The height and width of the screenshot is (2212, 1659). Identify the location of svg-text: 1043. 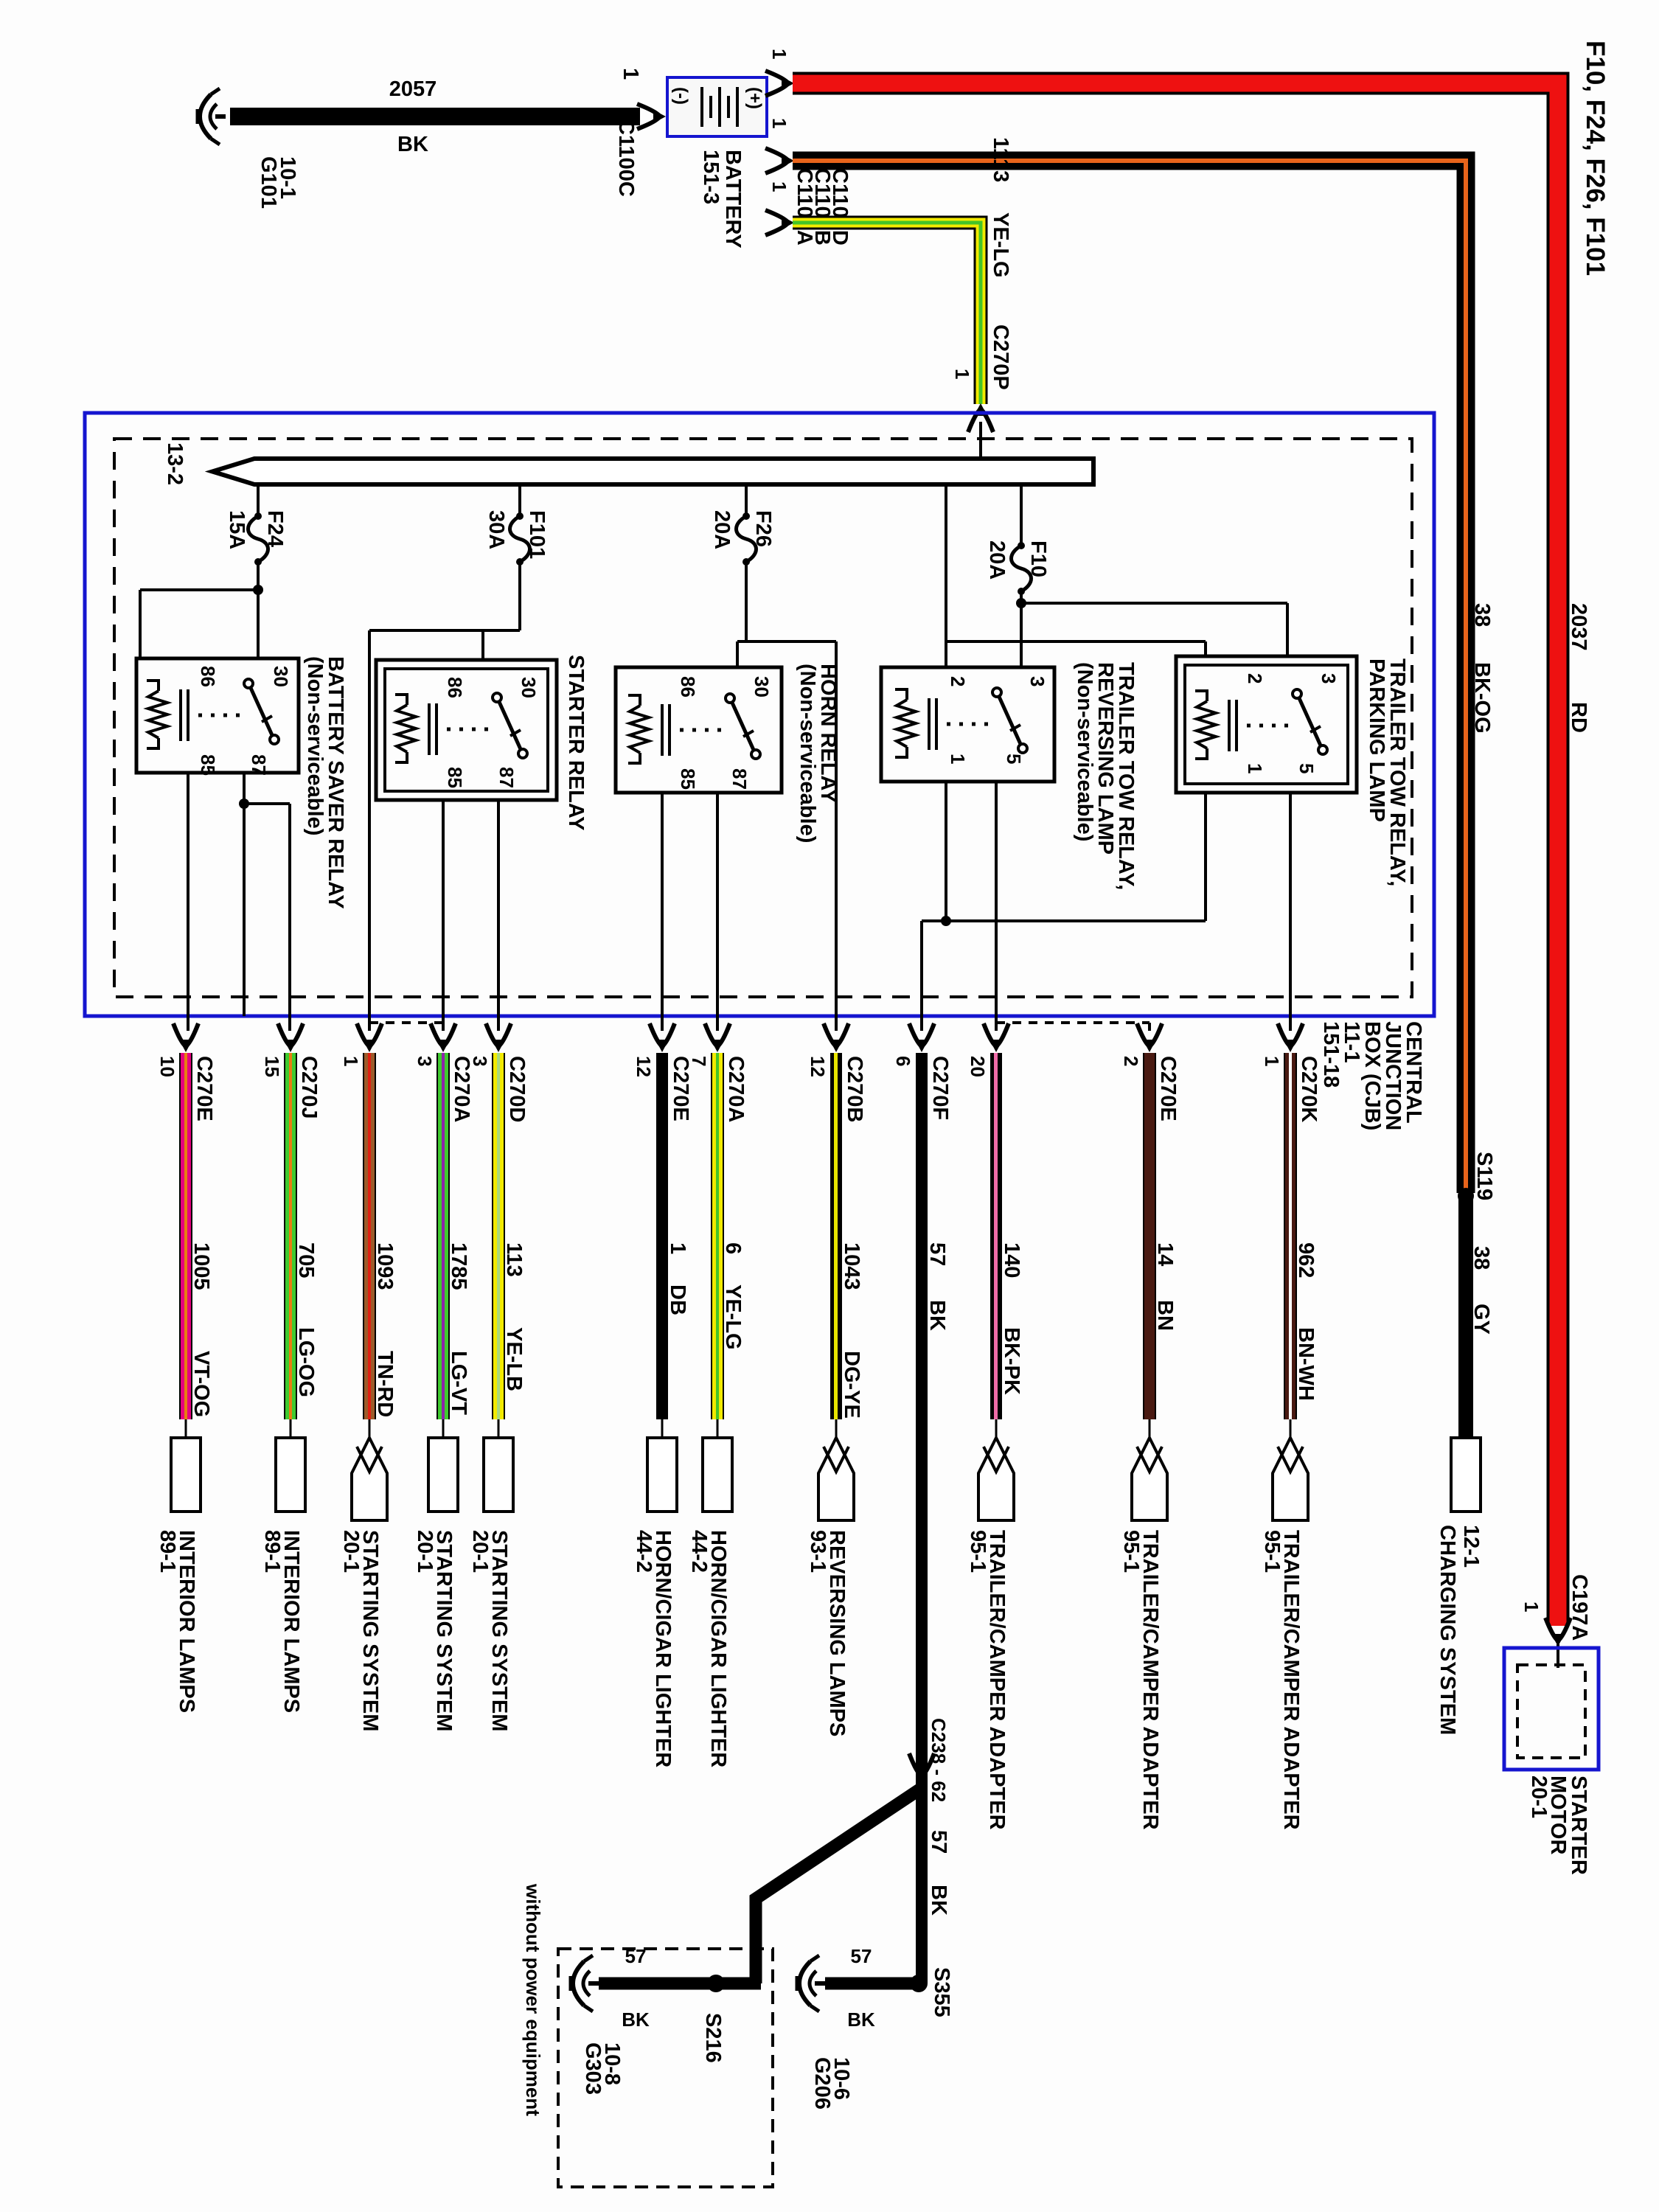
(851, 1266).